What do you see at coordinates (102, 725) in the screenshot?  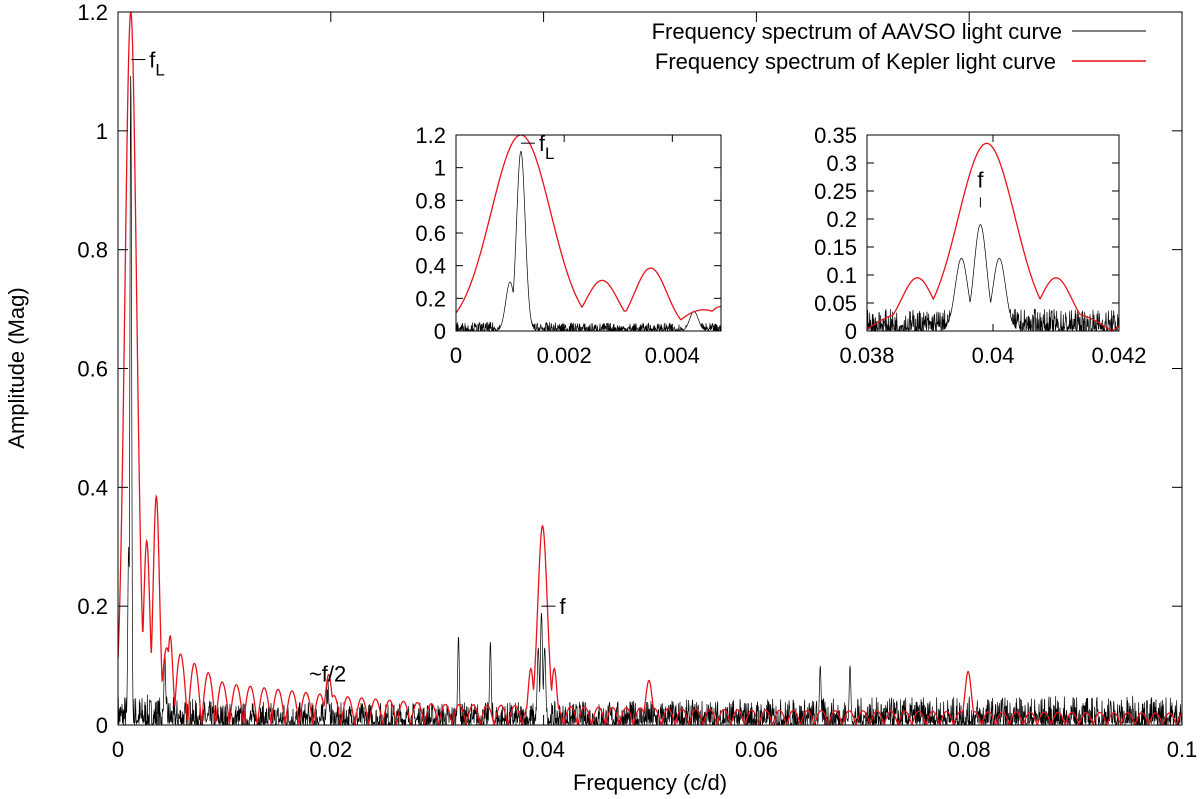 I see `y-tick-label-main: 0` at bounding box center [102, 725].